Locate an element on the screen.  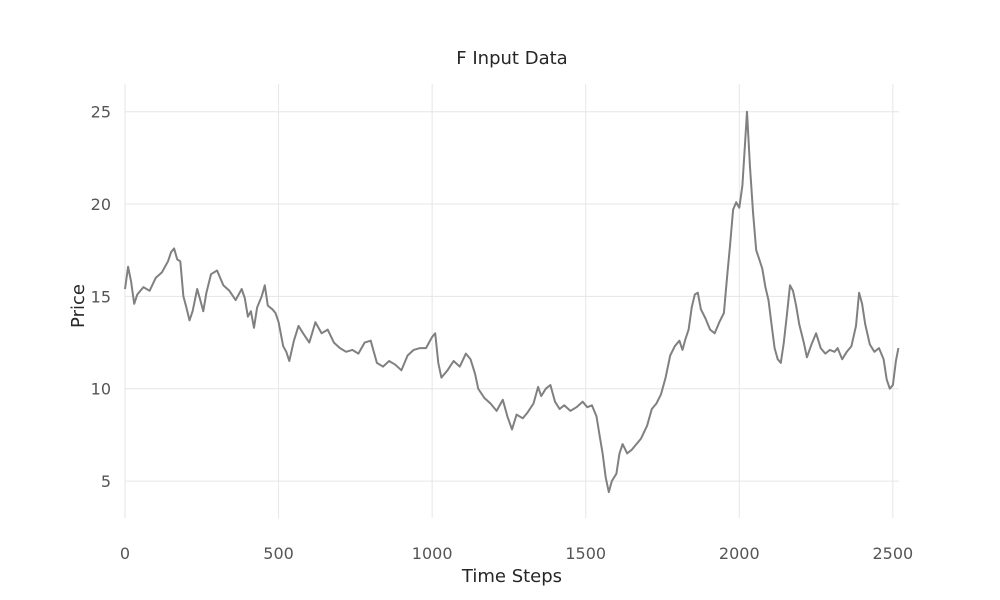
y-tick-label: 10 is located at coordinates (101, 389).